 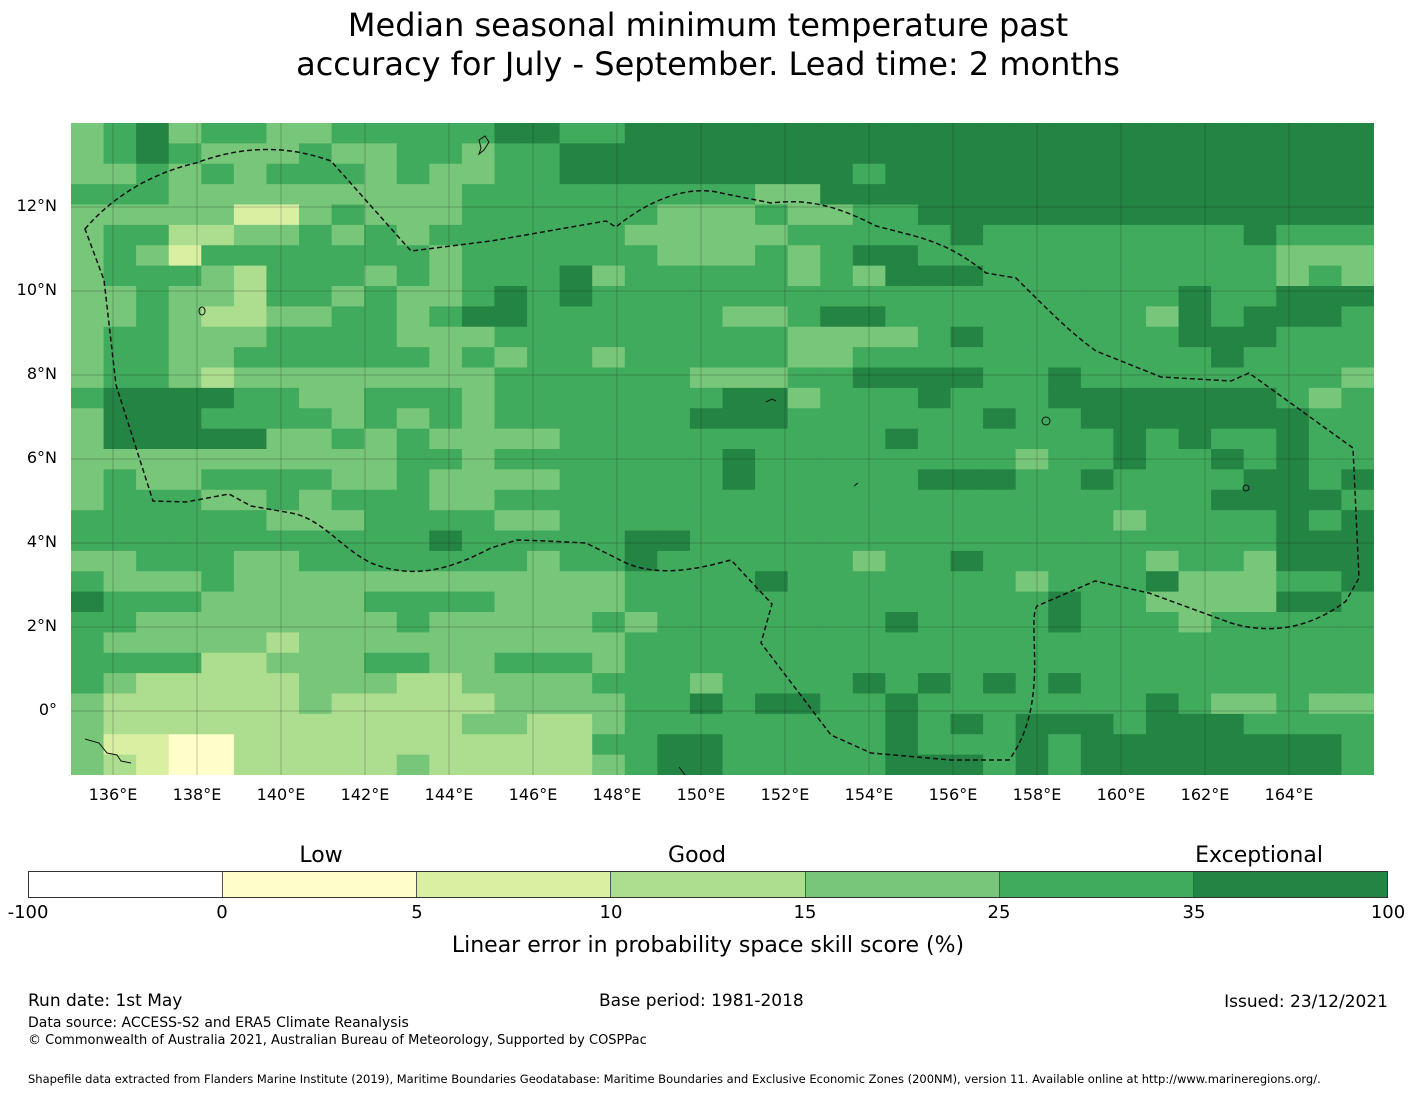 What do you see at coordinates (533, 794) in the screenshot?
I see `lon-label: 146°E` at bounding box center [533, 794].